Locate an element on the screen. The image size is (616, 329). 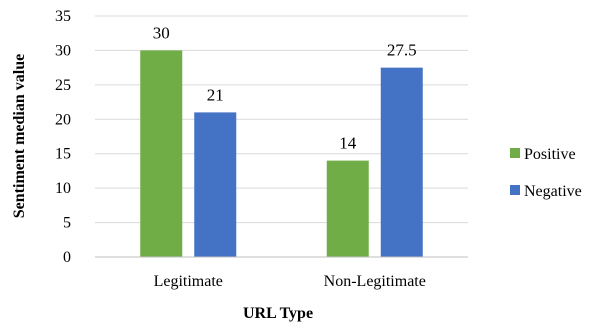
x-axis-categories: Legitimate Non-Legitimate is located at coordinates (290, 281).